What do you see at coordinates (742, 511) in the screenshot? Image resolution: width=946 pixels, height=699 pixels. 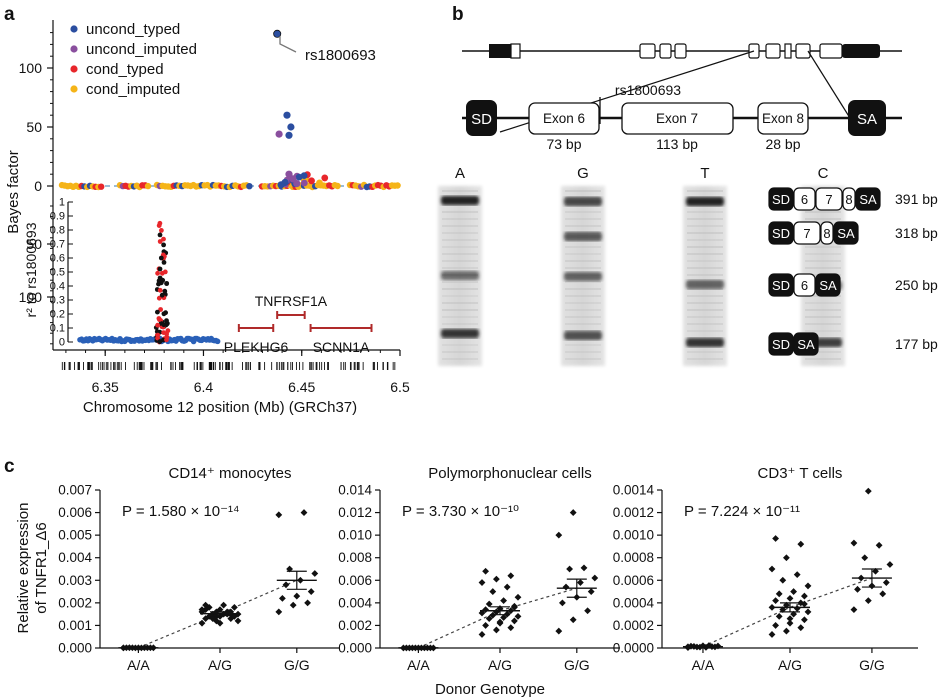 I see `p-value: P = 7.224 × 10⁻¹¹` at bounding box center [742, 511].